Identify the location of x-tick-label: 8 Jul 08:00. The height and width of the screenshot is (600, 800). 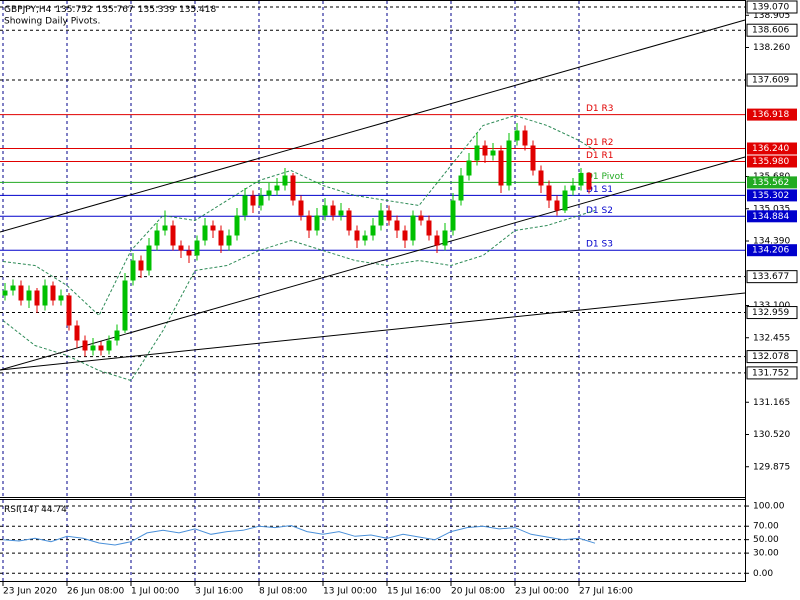
(283, 592).